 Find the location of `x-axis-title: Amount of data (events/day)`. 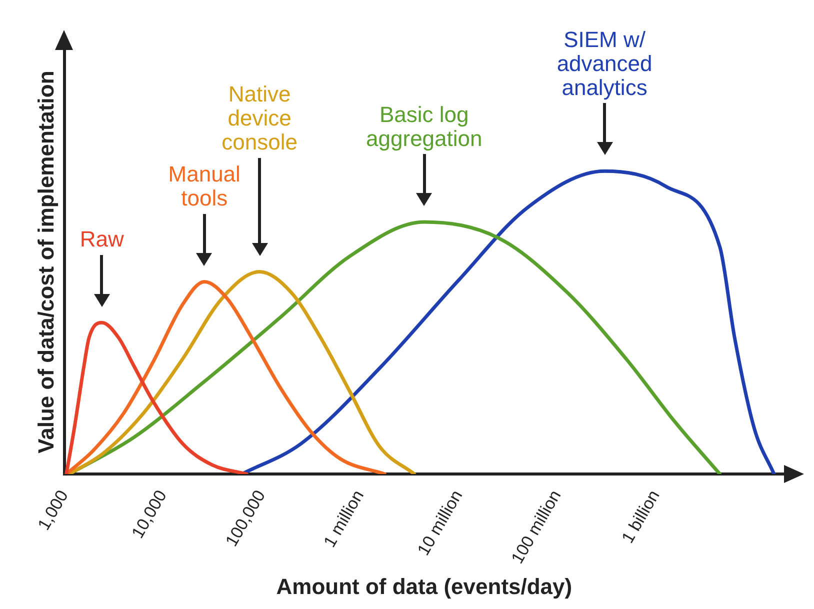

x-axis-title: Amount of data (events/day) is located at coordinates (424, 586).